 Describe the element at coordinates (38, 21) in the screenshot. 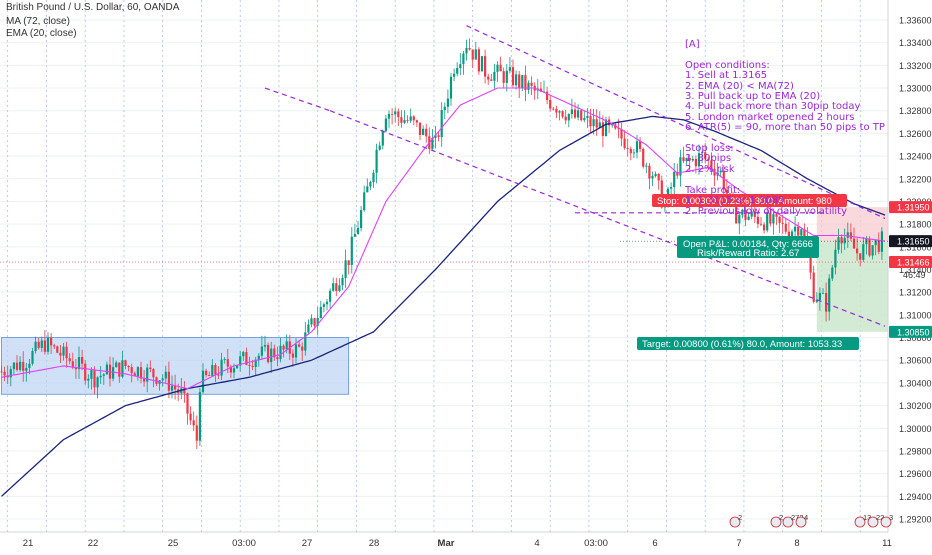

I see `ma-legend: MA (72, close)` at that location.